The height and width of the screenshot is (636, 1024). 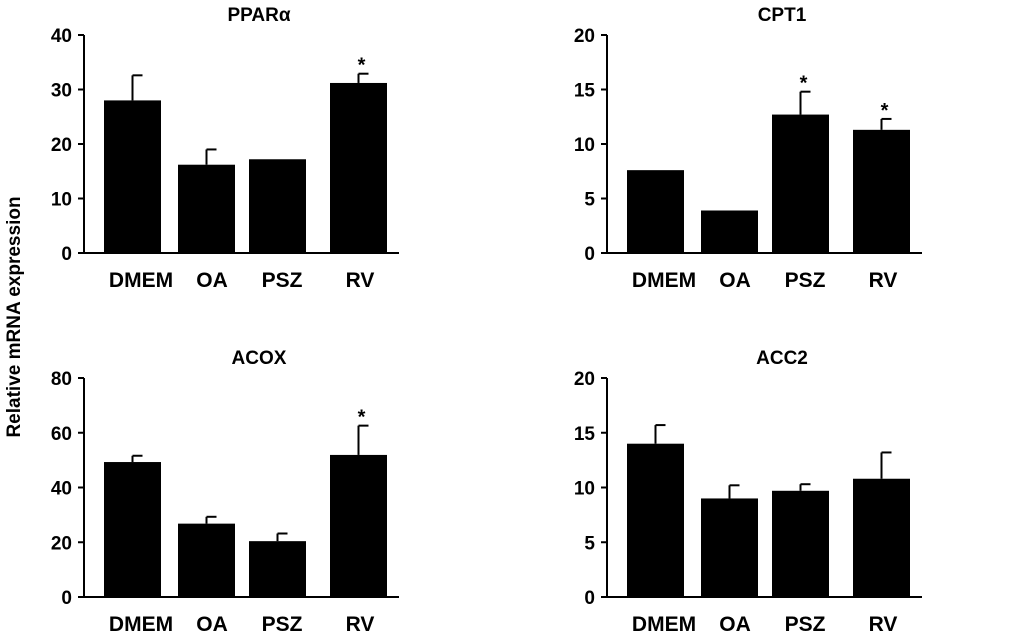 I want to click on y-tick-label-ppar: 10, so click(x=61, y=200).